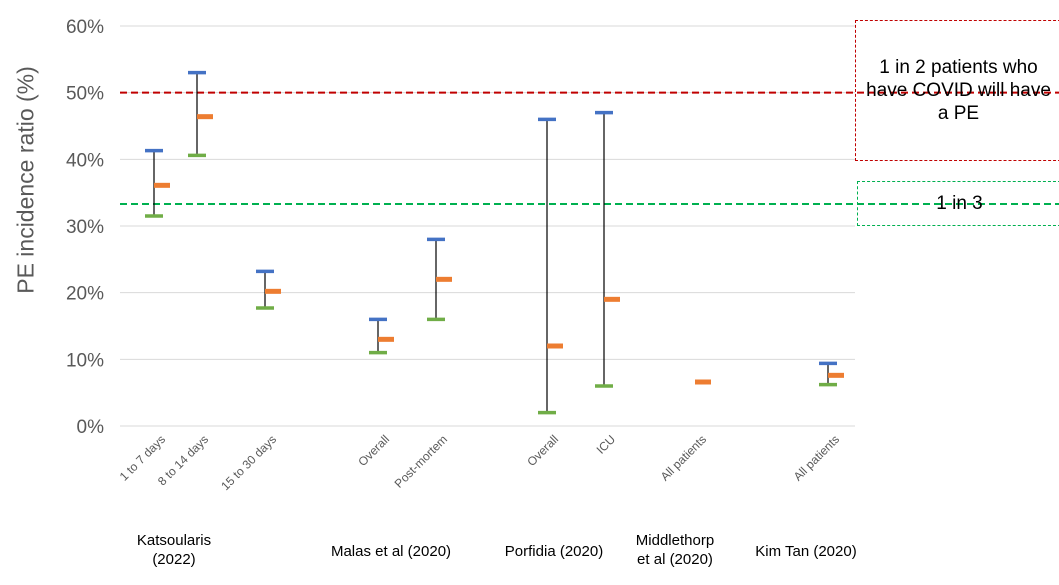  What do you see at coordinates (85, 360) in the screenshot?
I see `y-tick-label: 10%` at bounding box center [85, 360].